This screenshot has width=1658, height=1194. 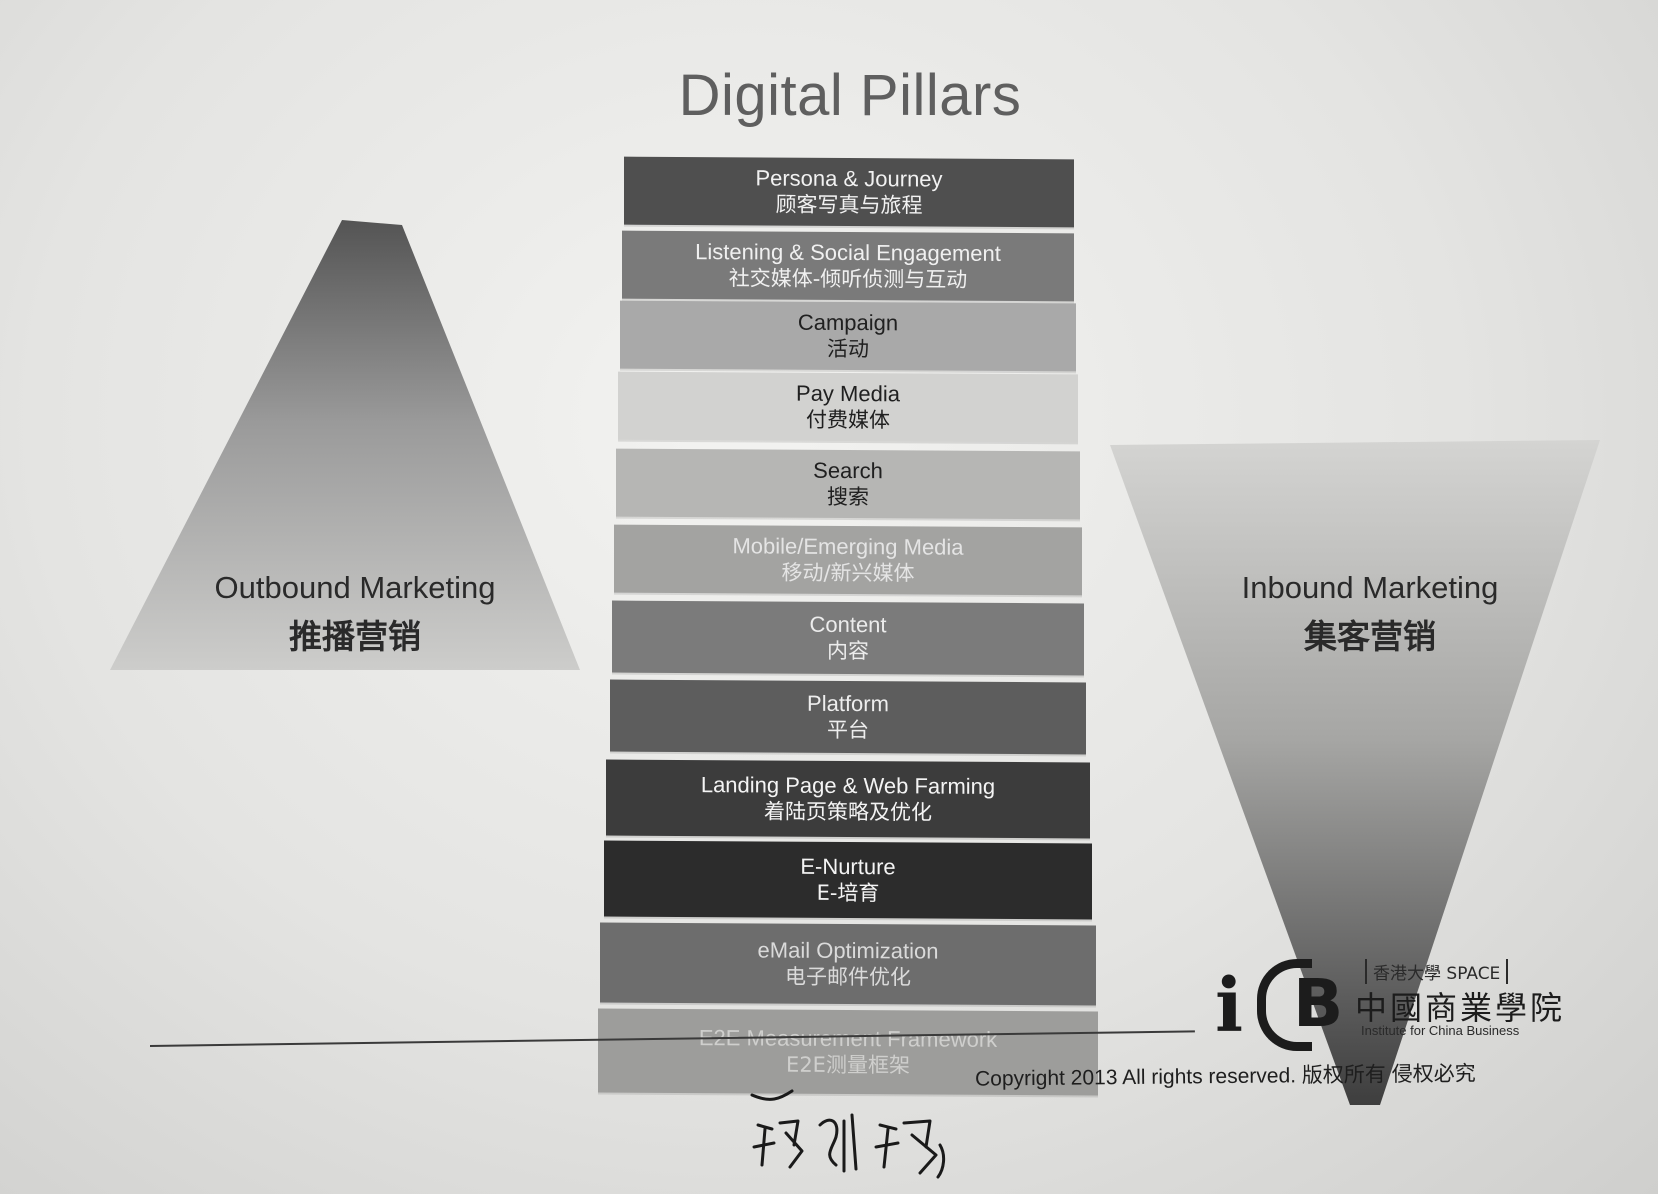 I want to click on inbound-label-zh: 集客营销, so click(x=1370, y=636).